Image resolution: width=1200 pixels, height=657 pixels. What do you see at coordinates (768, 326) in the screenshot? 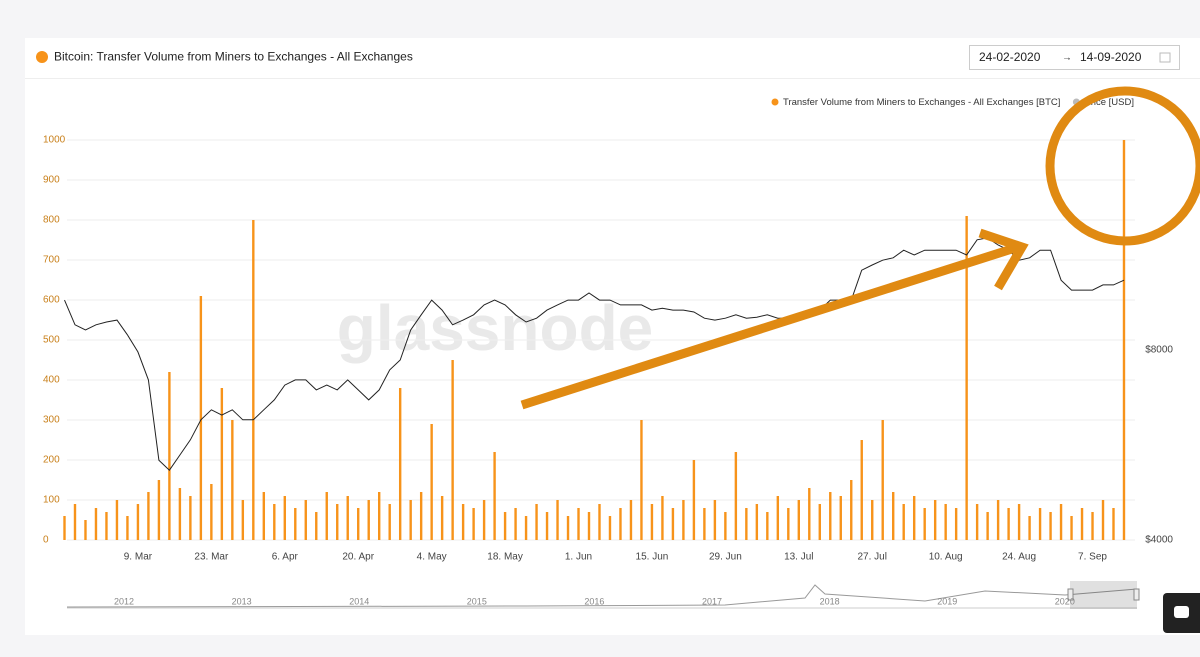
I see `annotation-arrow` at bounding box center [768, 326].